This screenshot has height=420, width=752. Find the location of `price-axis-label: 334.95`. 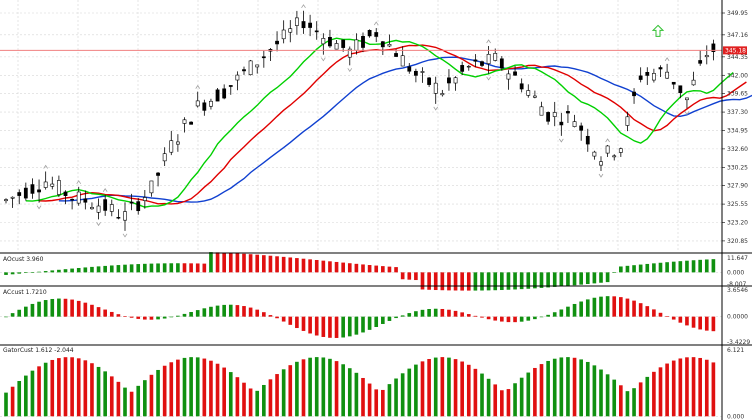

price-axis-label: 334.95 is located at coordinates (737, 130).